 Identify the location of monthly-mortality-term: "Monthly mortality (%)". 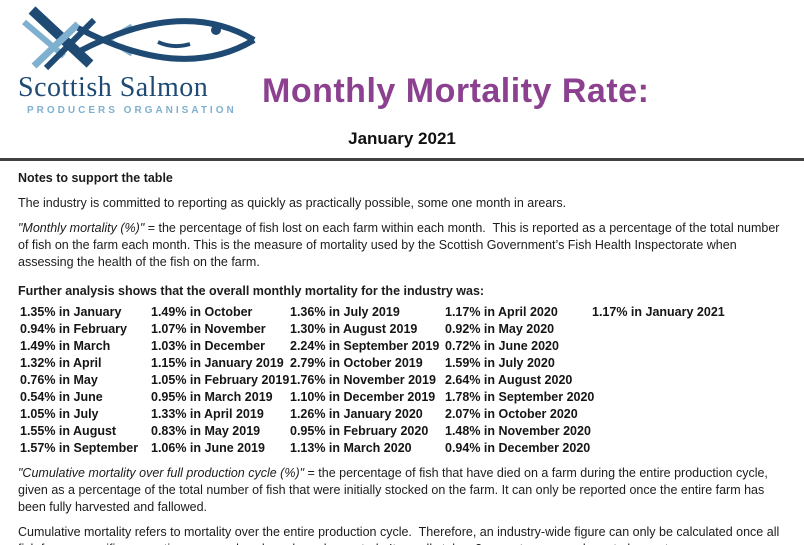
(81, 228).